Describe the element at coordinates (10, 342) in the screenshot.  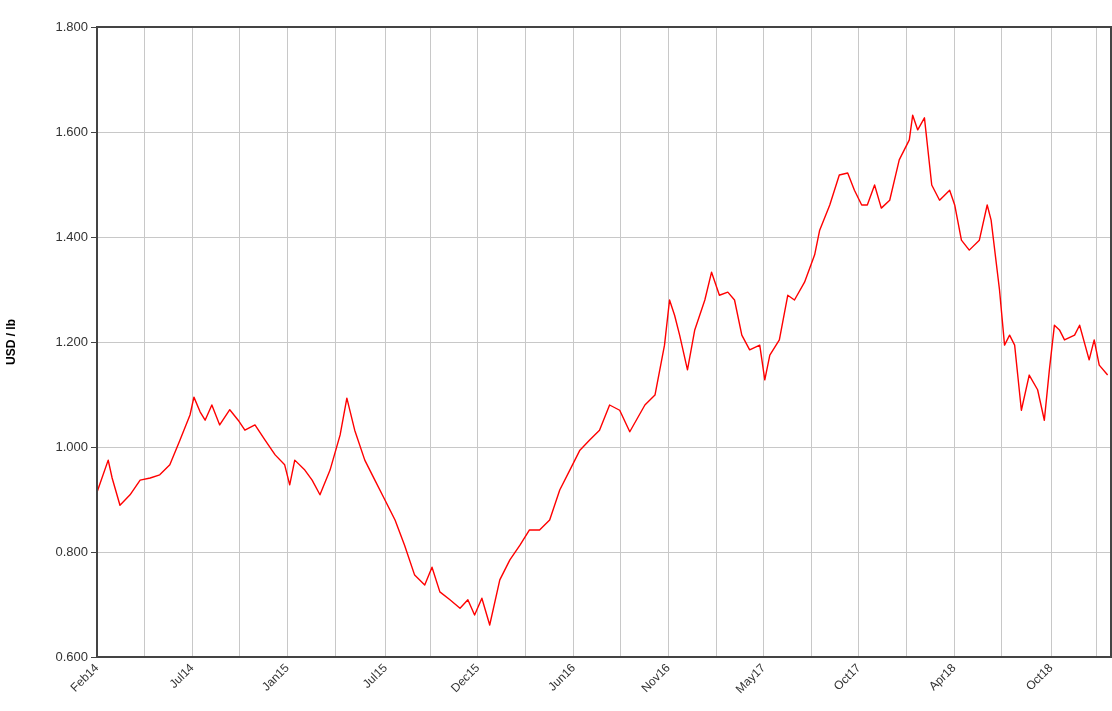
I see `y-axis-title: USD / lb` at that location.